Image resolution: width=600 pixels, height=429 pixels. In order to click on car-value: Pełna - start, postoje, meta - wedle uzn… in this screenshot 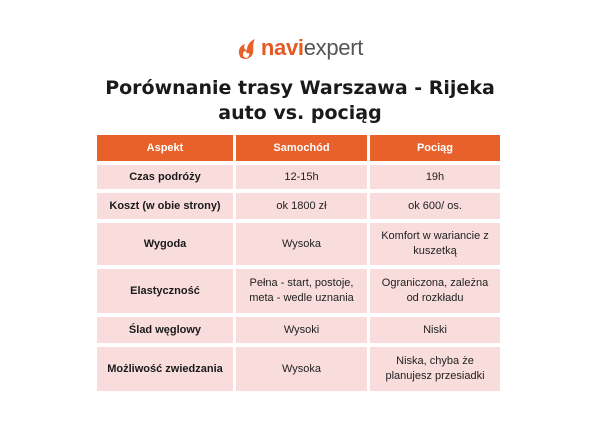, I will do `click(301, 291)`.